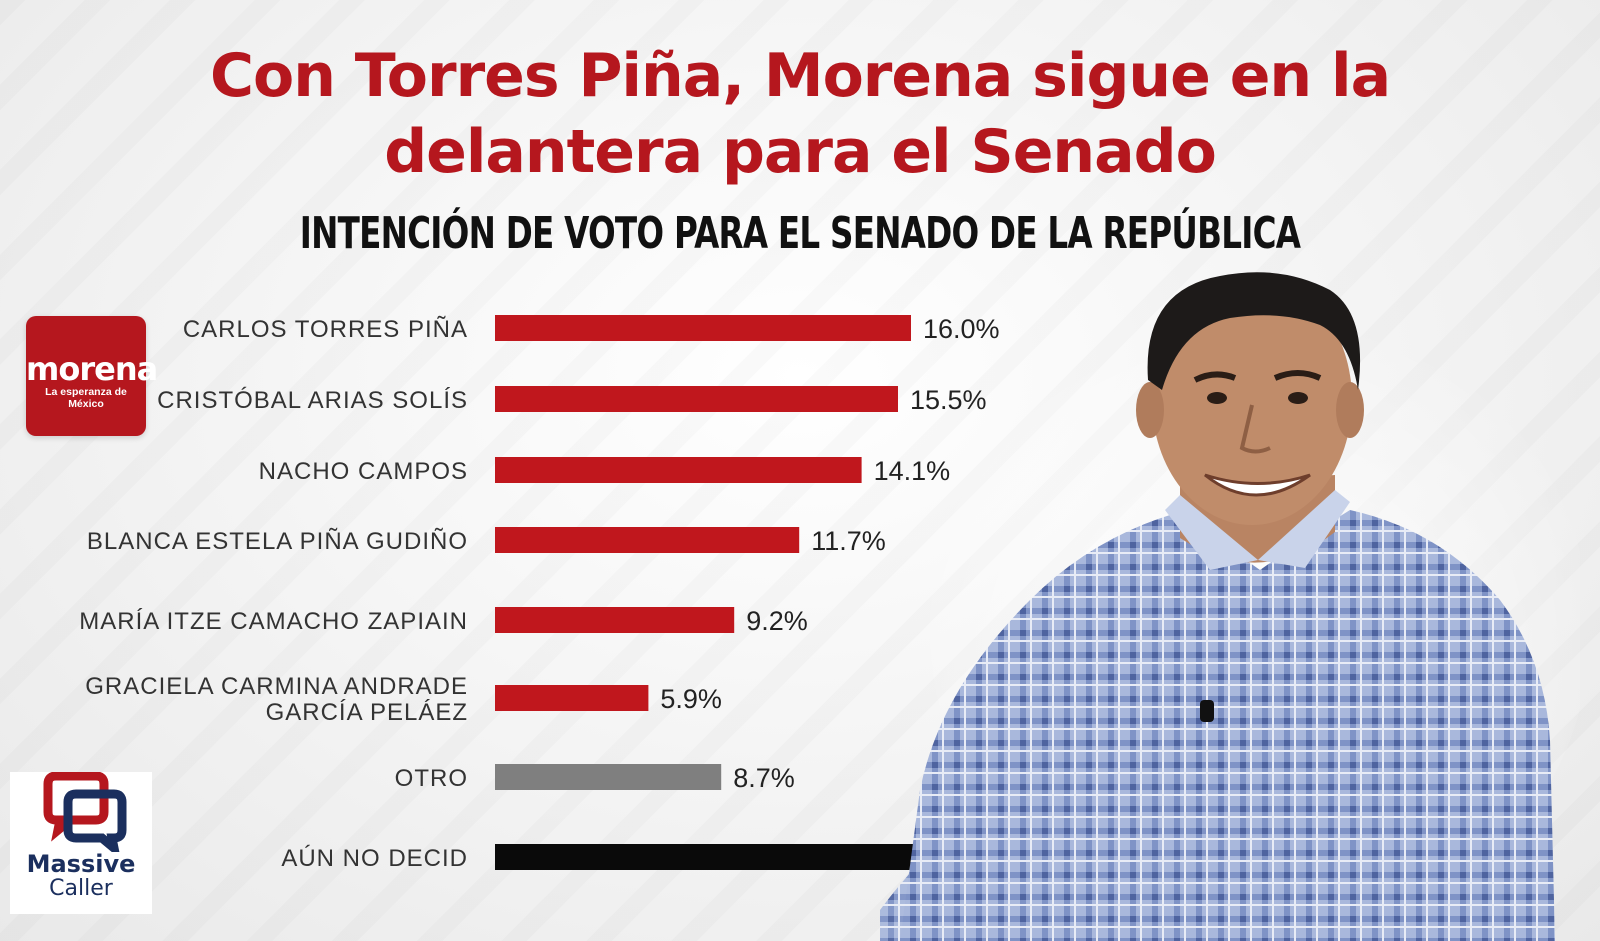 The image size is (1600, 941). I want to click on value-label-1: 15.5%, so click(948, 400).